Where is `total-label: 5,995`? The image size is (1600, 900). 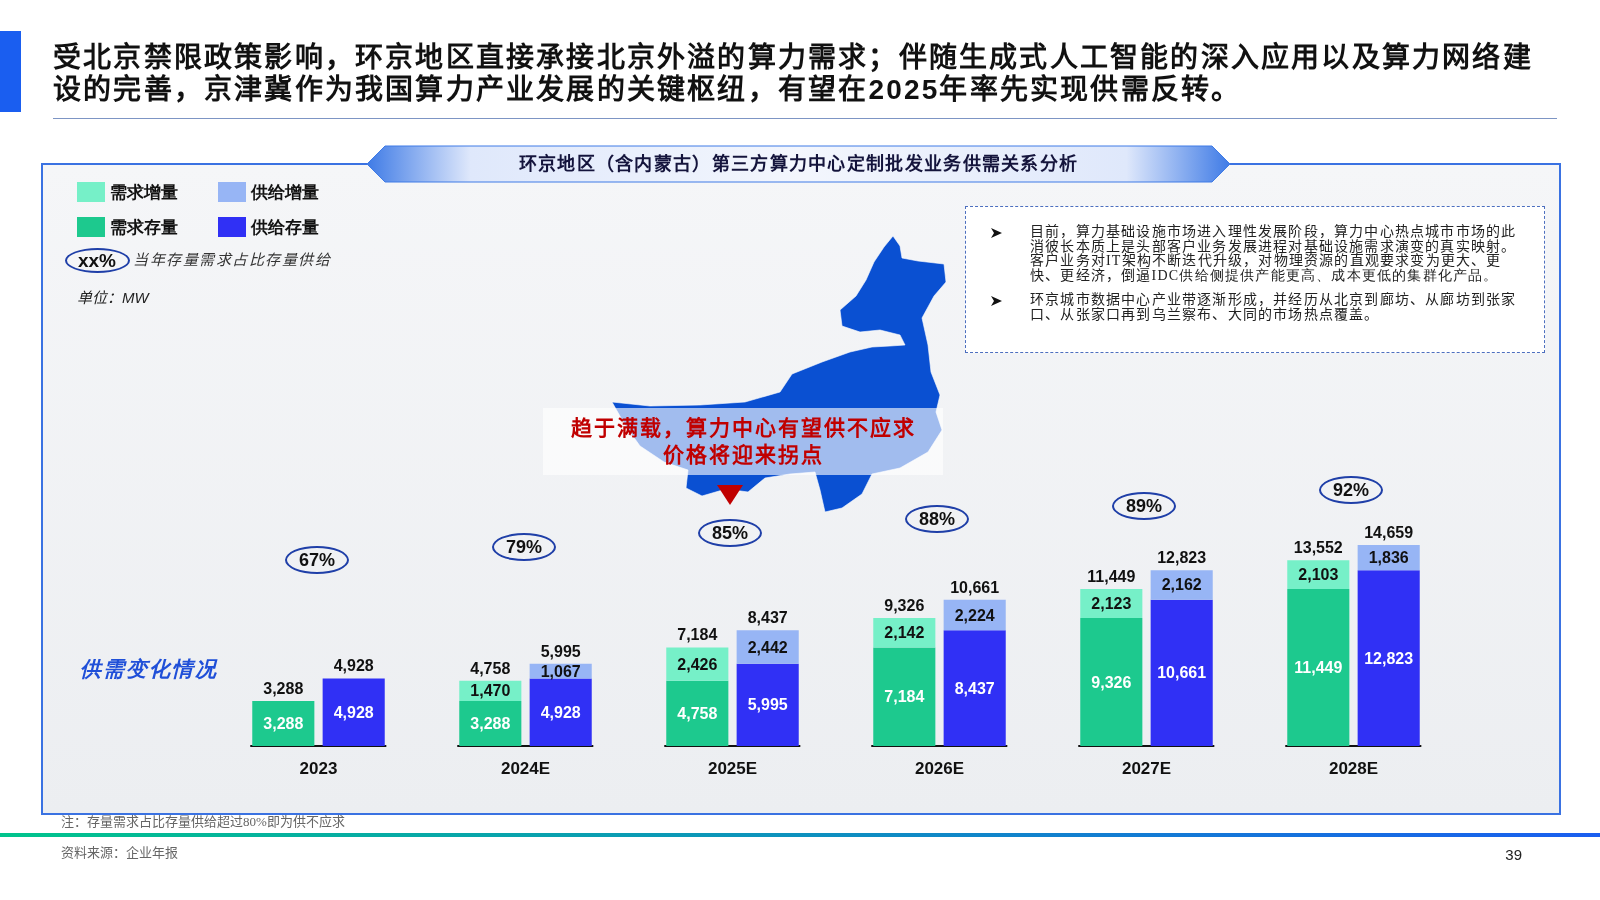 total-label: 5,995 is located at coordinates (560, 651).